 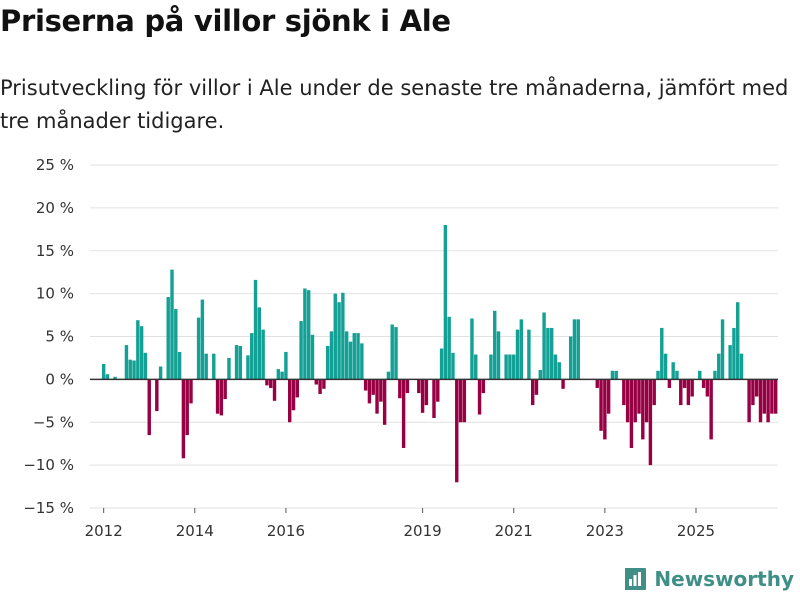 I want to click on y-tick-label: 20 %, so click(x=55, y=208).